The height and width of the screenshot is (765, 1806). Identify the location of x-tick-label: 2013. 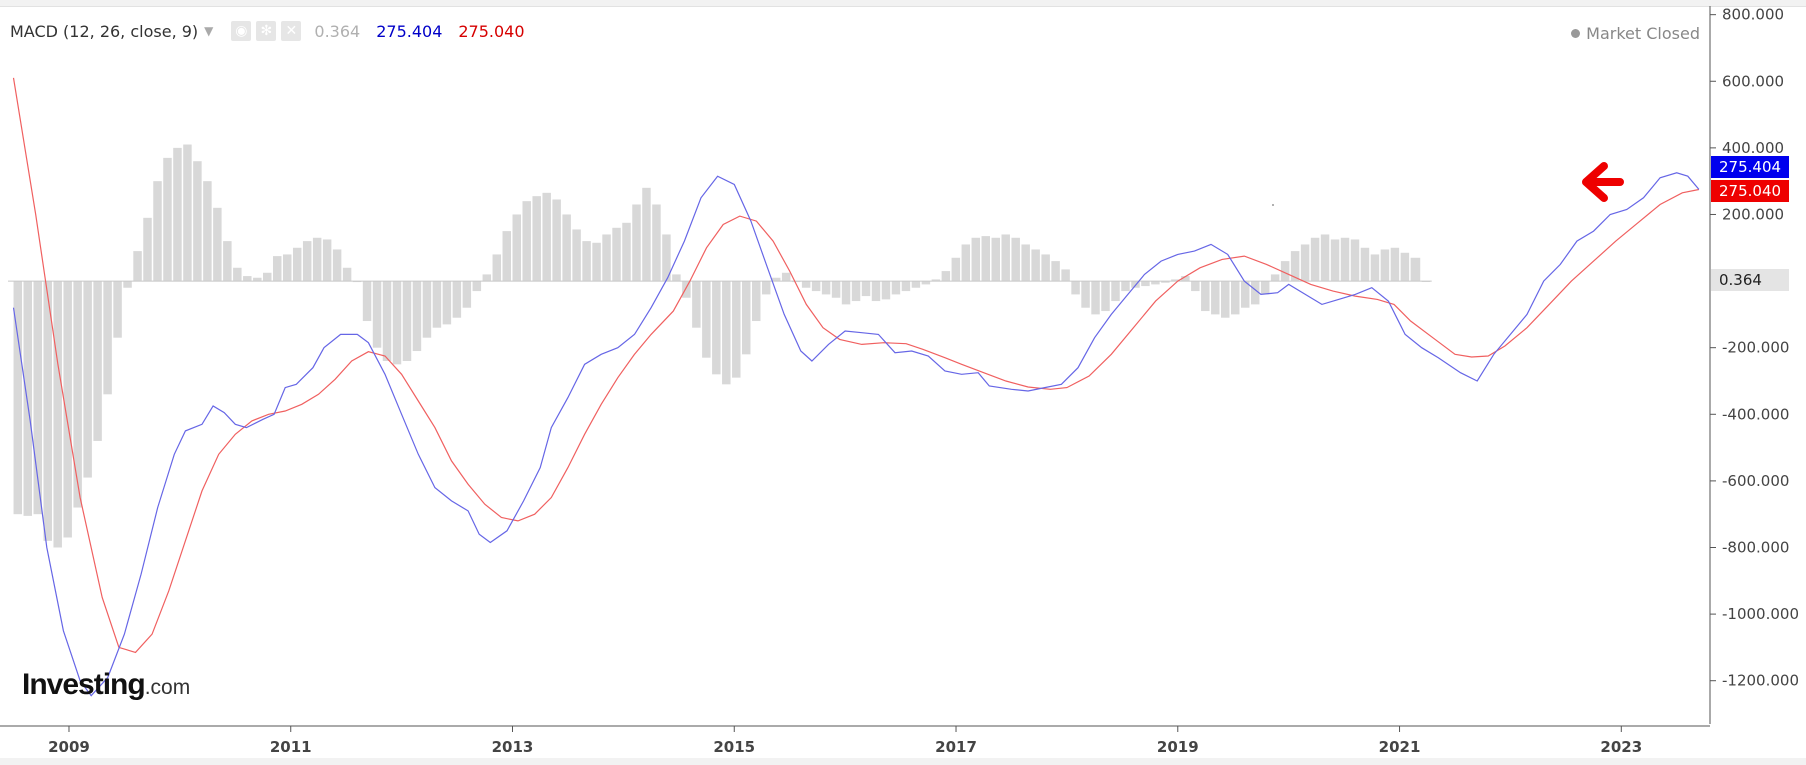
(513, 747).